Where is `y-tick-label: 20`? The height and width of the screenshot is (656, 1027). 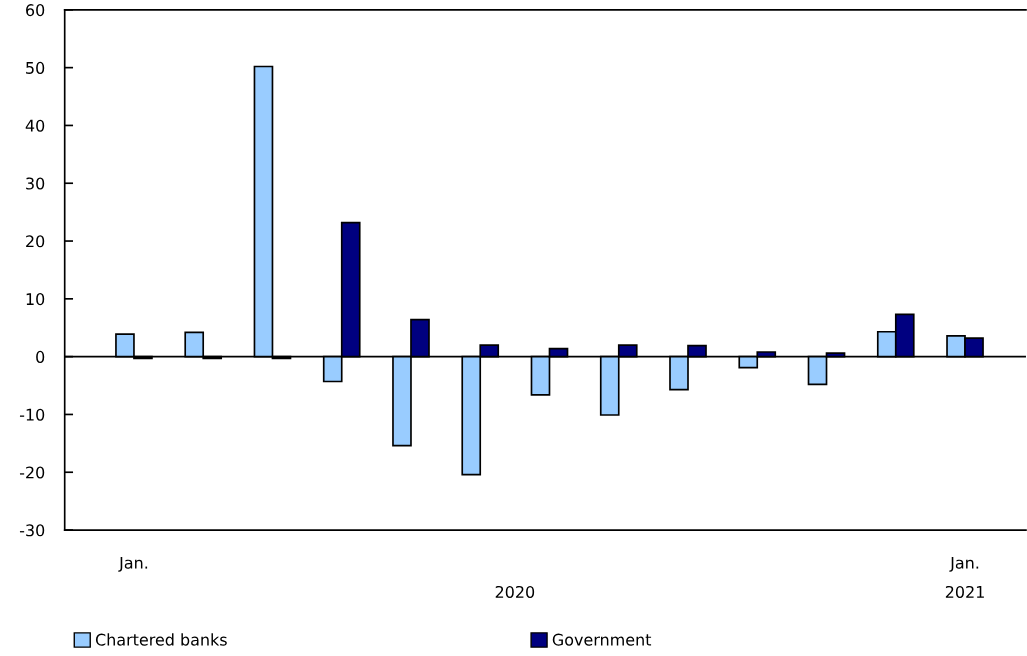 y-tick-label: 20 is located at coordinates (35, 241).